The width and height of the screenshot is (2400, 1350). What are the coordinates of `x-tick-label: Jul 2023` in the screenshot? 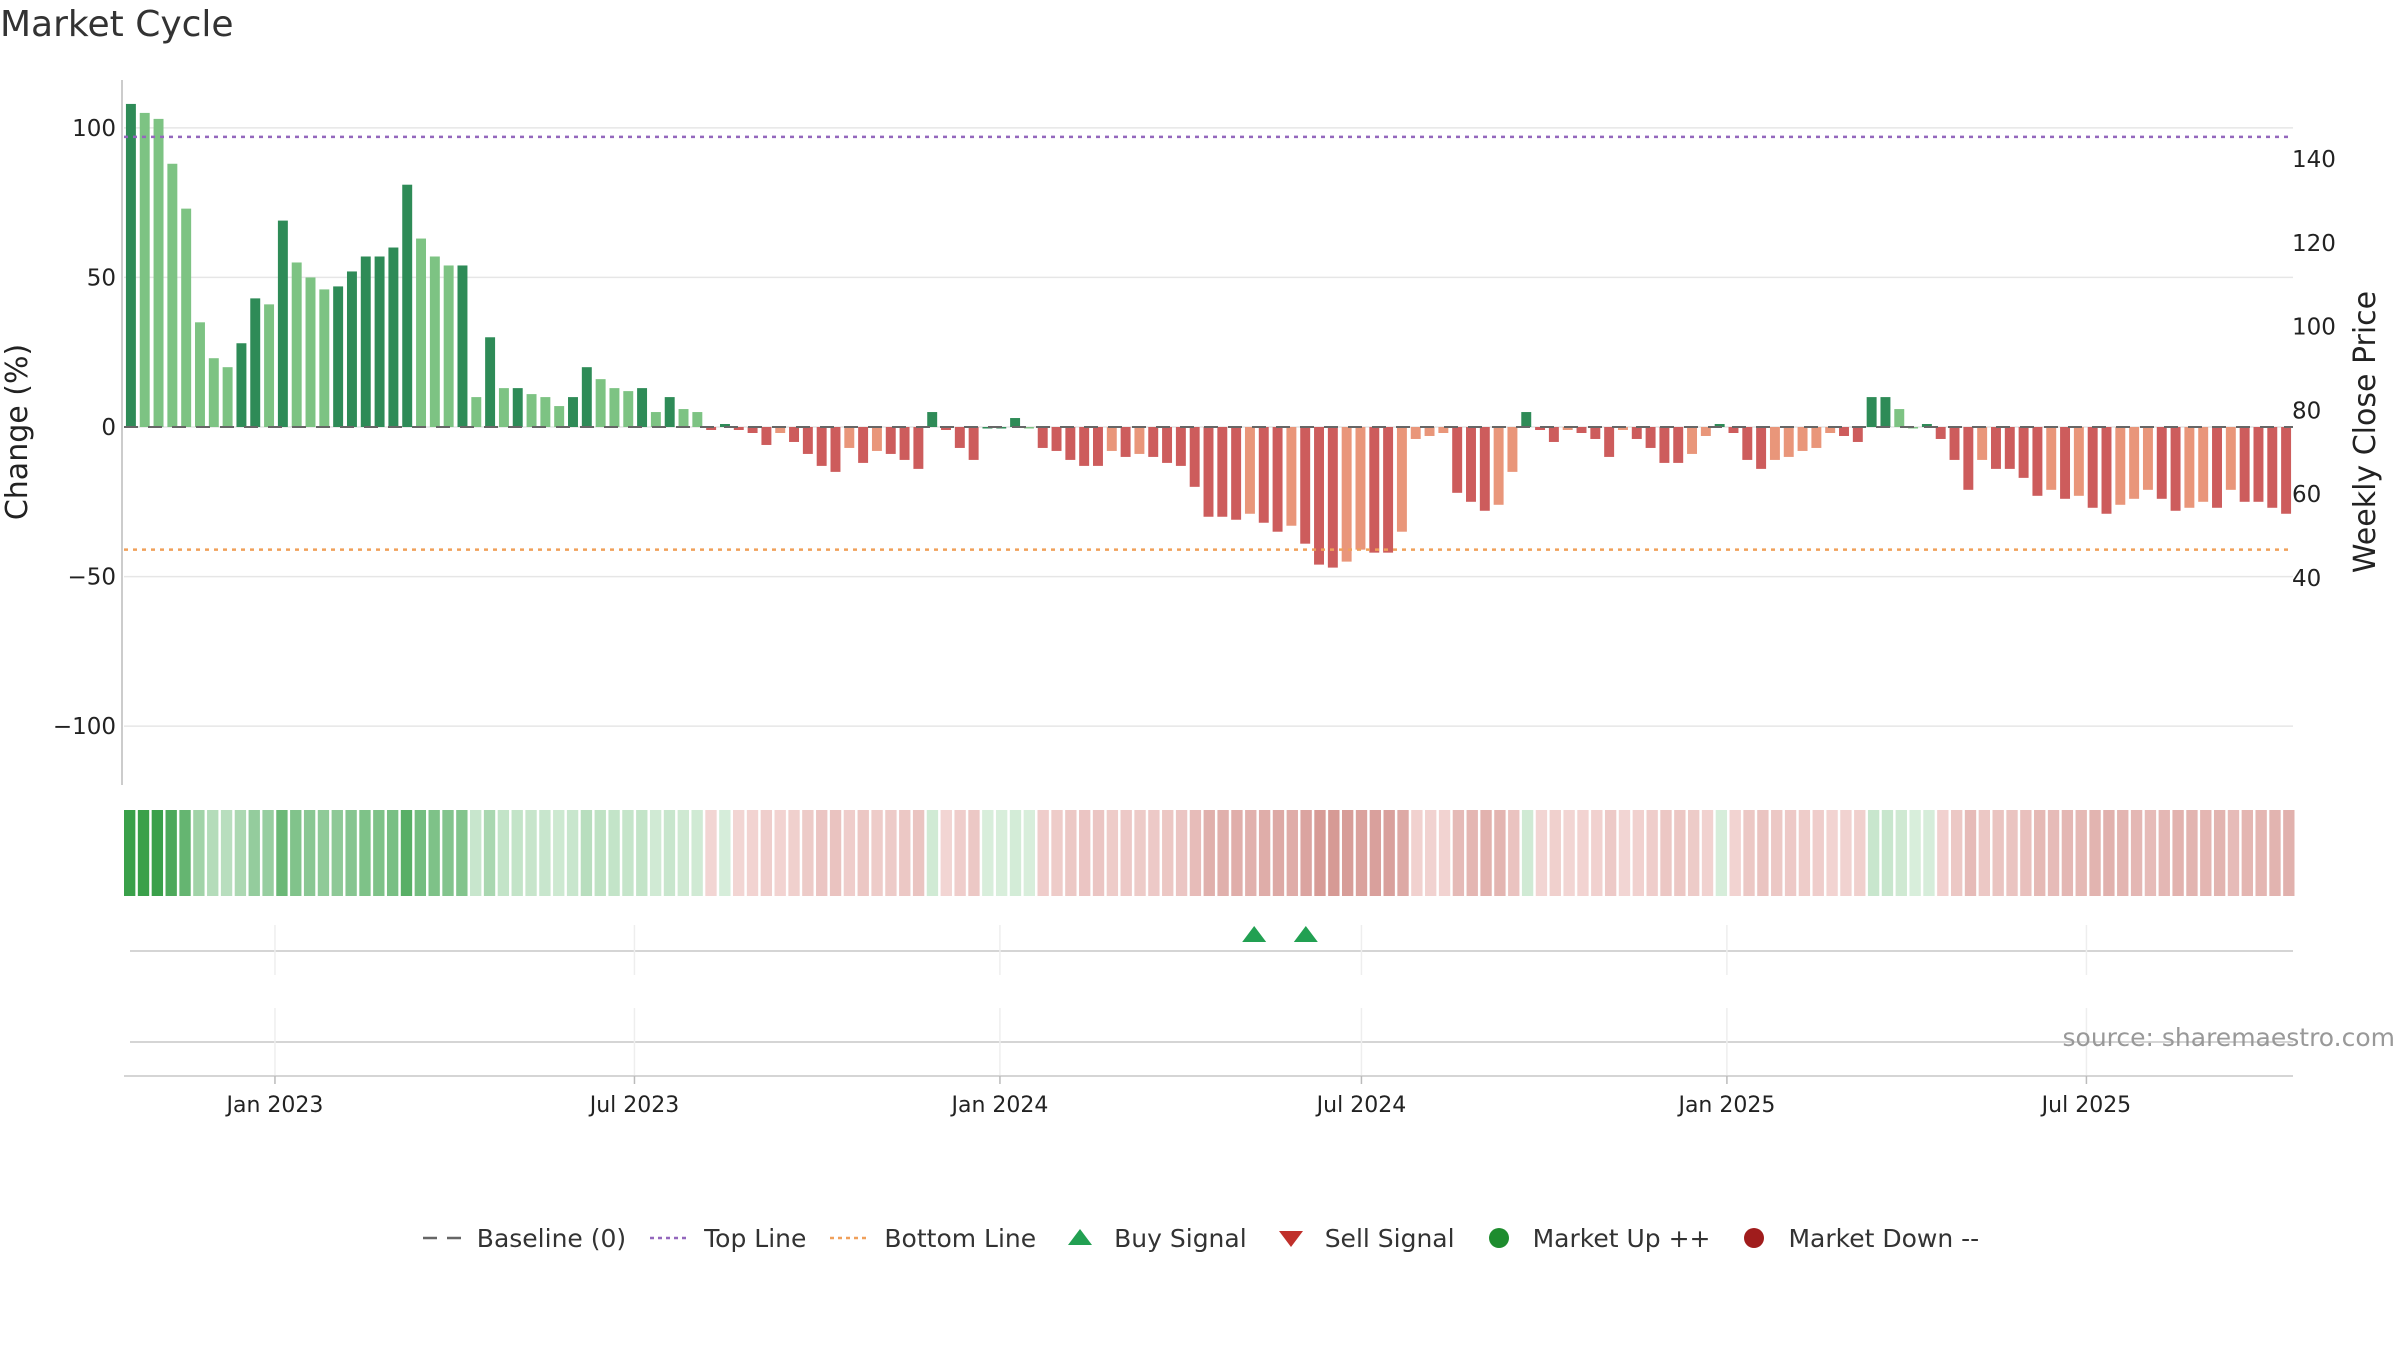 It's located at (634, 1105).